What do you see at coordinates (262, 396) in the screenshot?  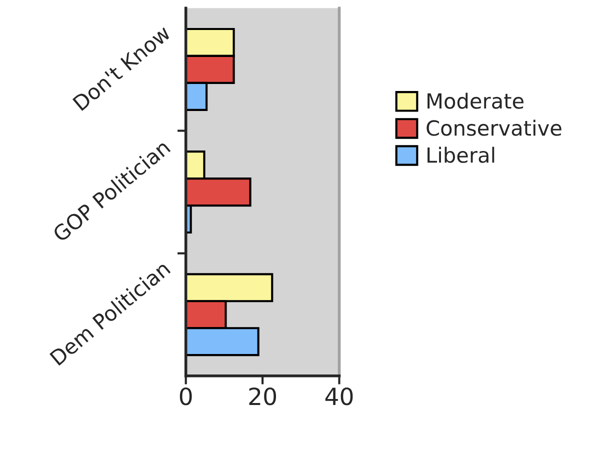 I see `x-tick-label: 20` at bounding box center [262, 396].